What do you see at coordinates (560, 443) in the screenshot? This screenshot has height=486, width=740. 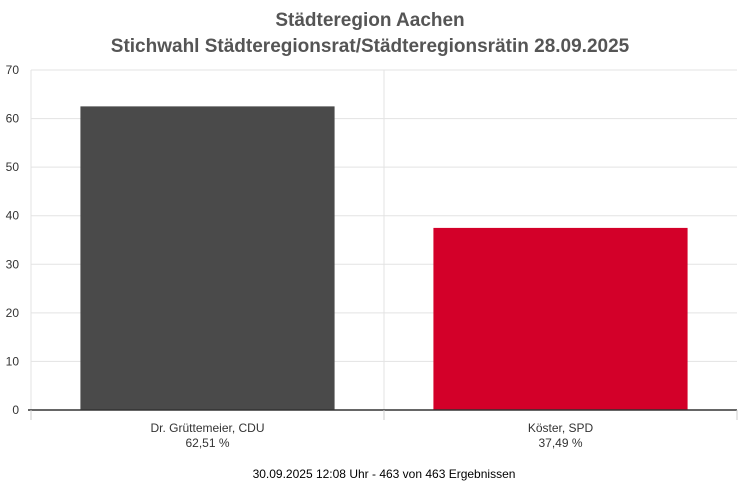 I see `percentage-label: 37,49 %` at bounding box center [560, 443].